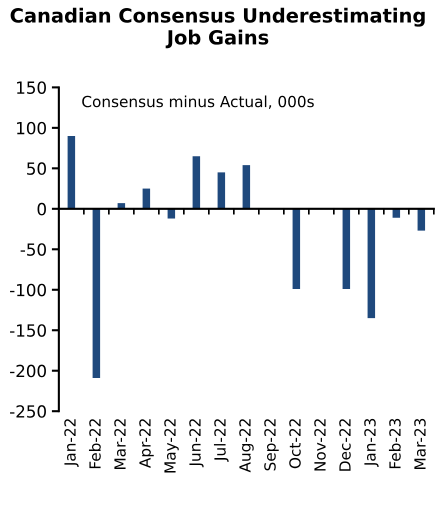  I want to click on annotation: Consensus minus Actual, 000s, so click(198, 102).